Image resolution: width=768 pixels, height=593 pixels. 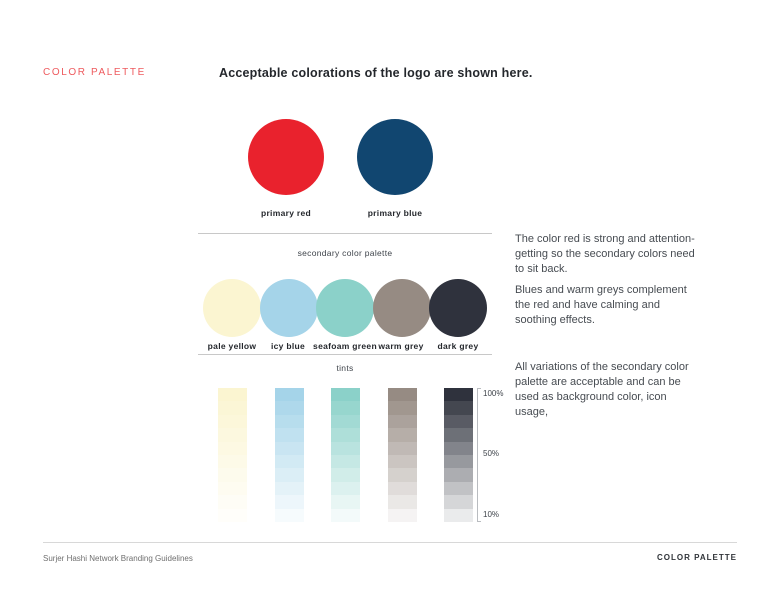 What do you see at coordinates (395, 157) in the screenshot?
I see `swatch-primary-blue` at bounding box center [395, 157].